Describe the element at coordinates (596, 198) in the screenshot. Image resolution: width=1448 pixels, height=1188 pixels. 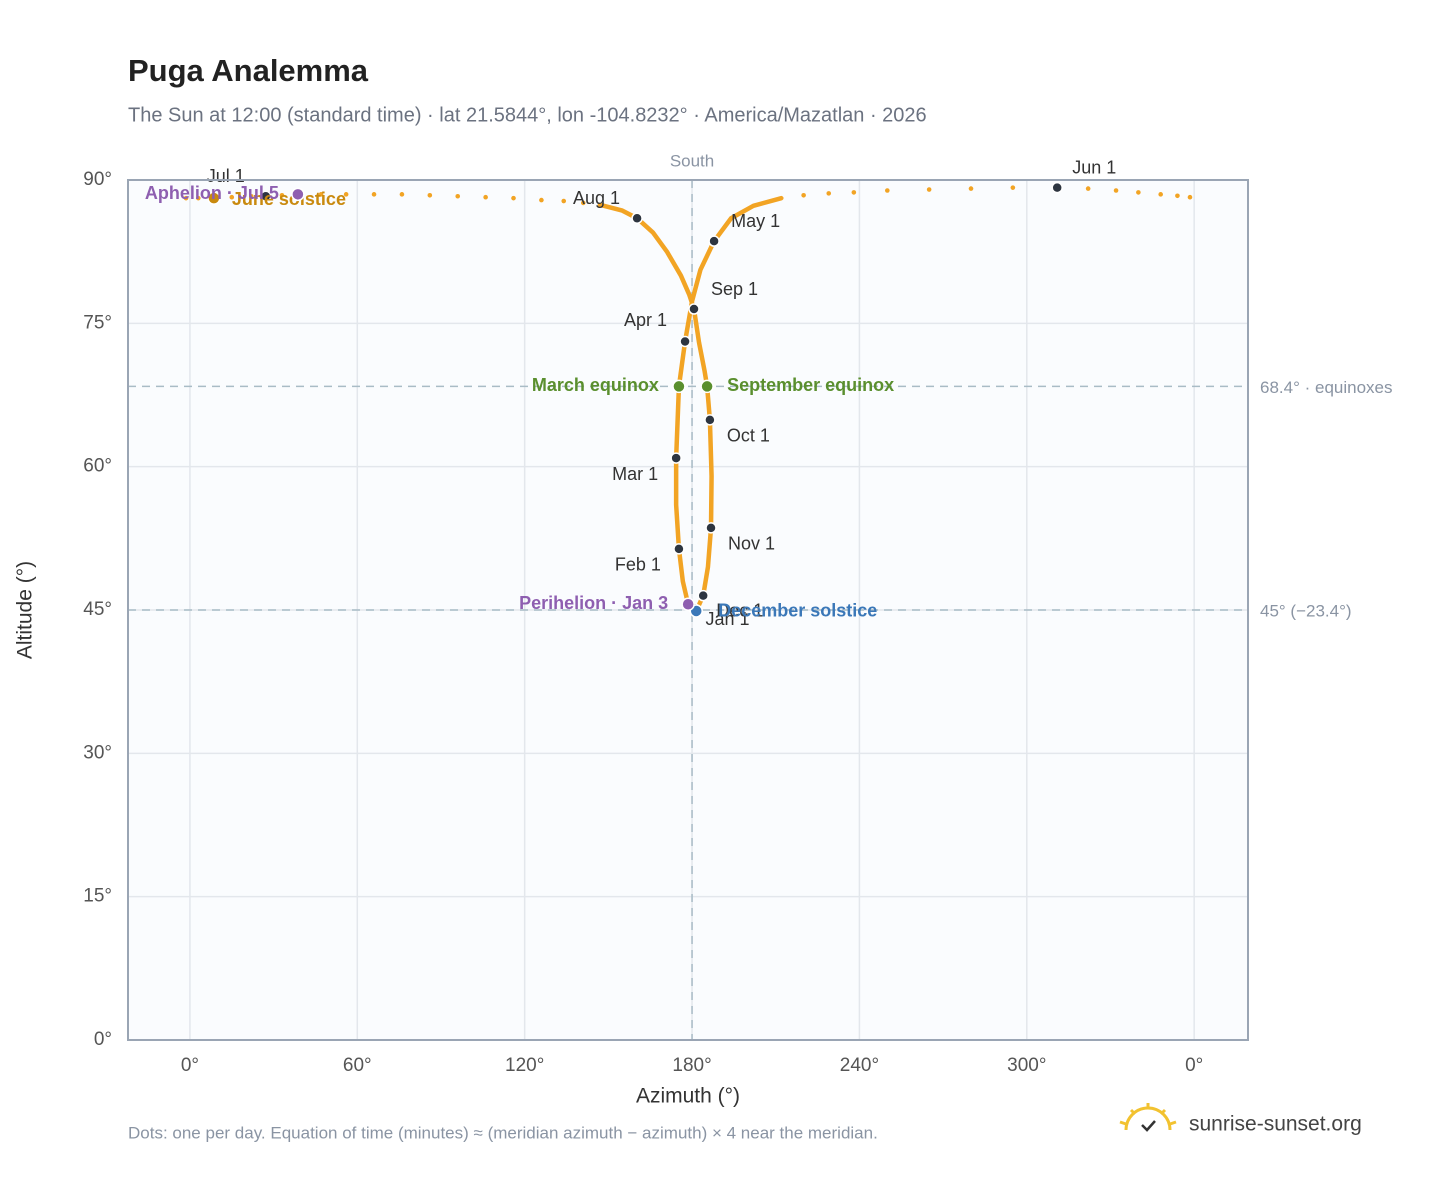
I see `month-label: Aug 1` at that location.